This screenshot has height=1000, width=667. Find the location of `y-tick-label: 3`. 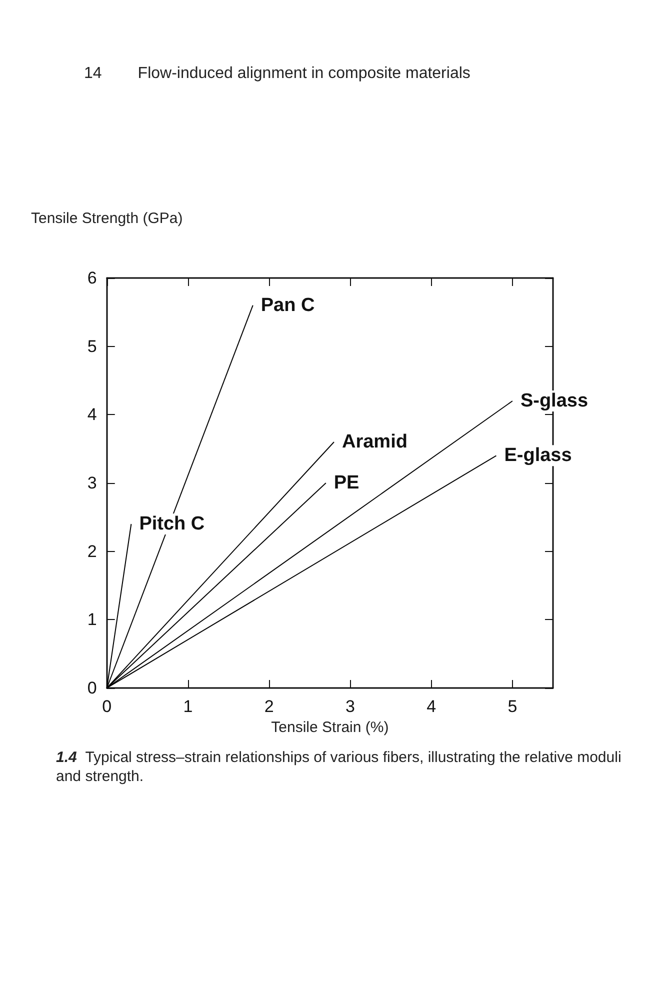

y-tick-label: 3 is located at coordinates (92, 483).